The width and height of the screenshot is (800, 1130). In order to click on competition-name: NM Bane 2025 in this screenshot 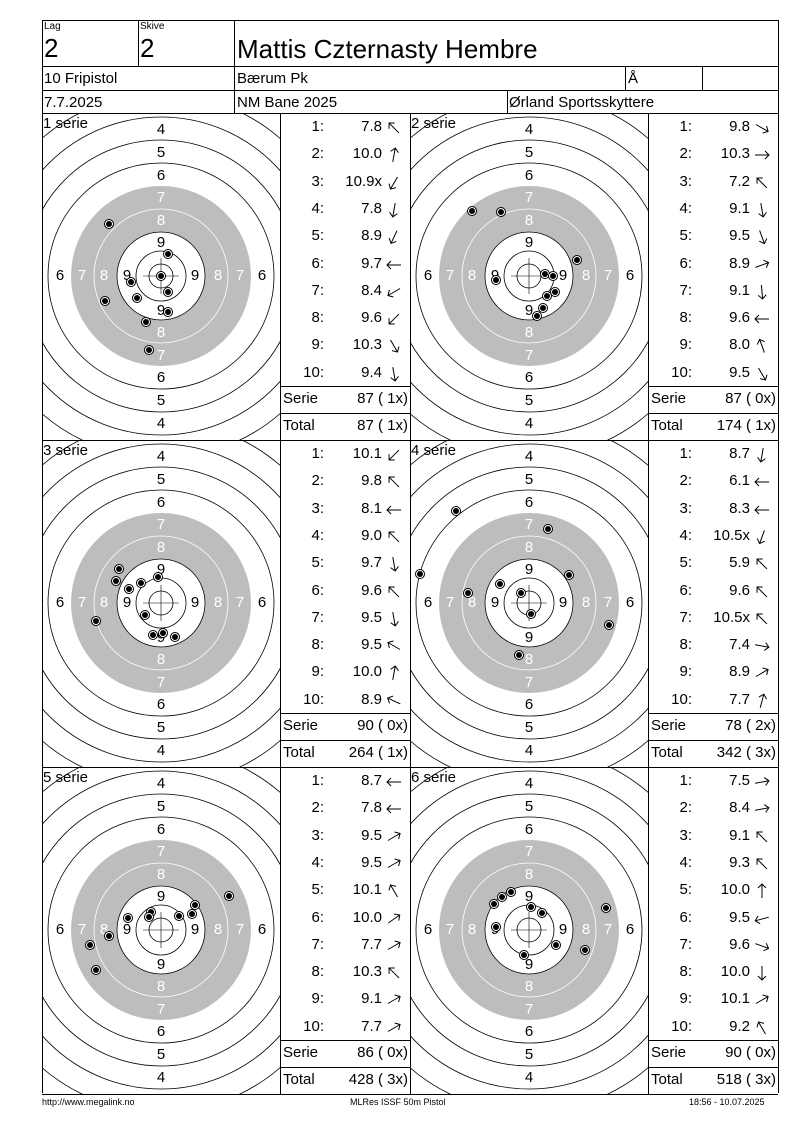, I will do `click(287, 102)`.